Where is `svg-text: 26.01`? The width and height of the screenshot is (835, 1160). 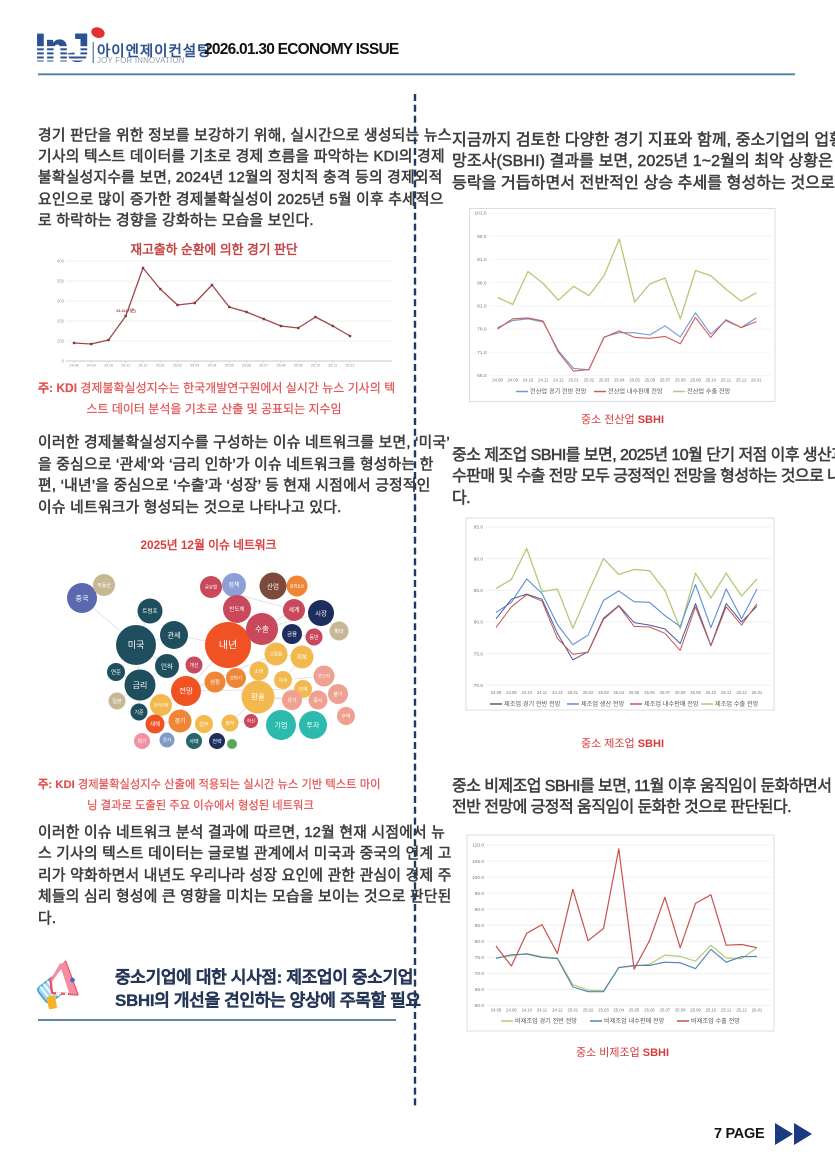
svg-text: 26.01 is located at coordinates (757, 692).